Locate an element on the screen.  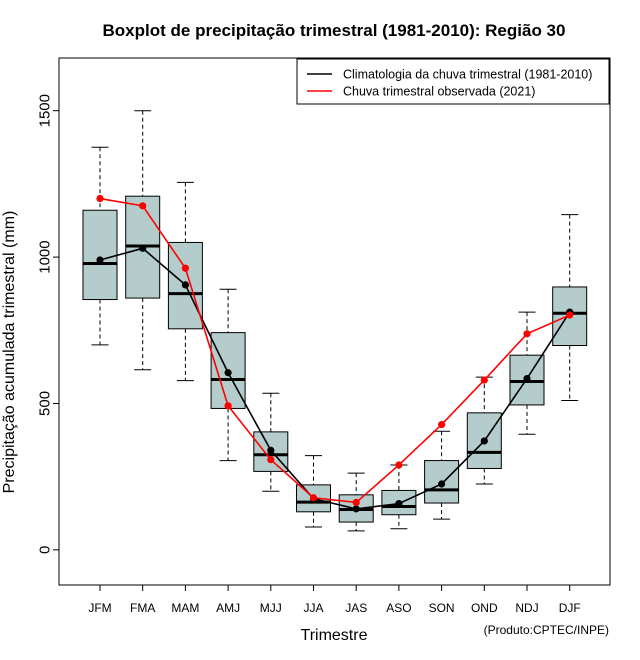
y-tick-label: 0 is located at coordinates (45, 550).